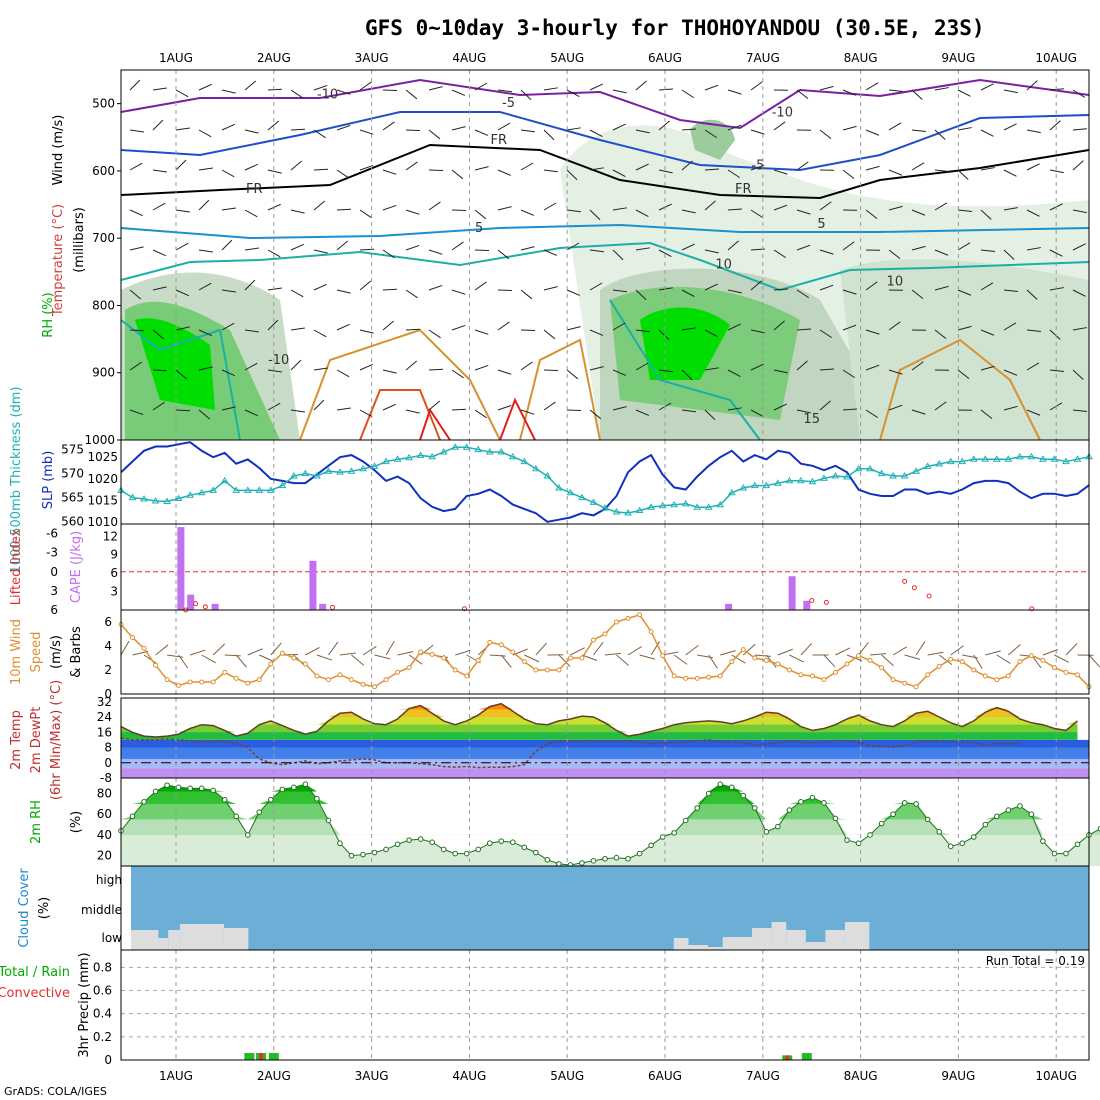 The width and height of the screenshot is (1100, 1100). What do you see at coordinates (176, 58) in the screenshot?
I see `date-label-top: 1AUG` at bounding box center [176, 58].